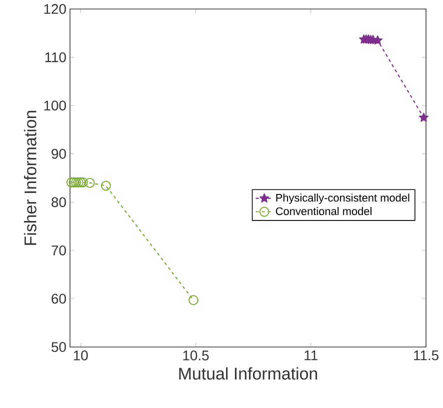 The width and height of the screenshot is (443, 408). Describe the element at coordinates (426, 355) in the screenshot. I see `x-tick-label: 11.5` at that location.